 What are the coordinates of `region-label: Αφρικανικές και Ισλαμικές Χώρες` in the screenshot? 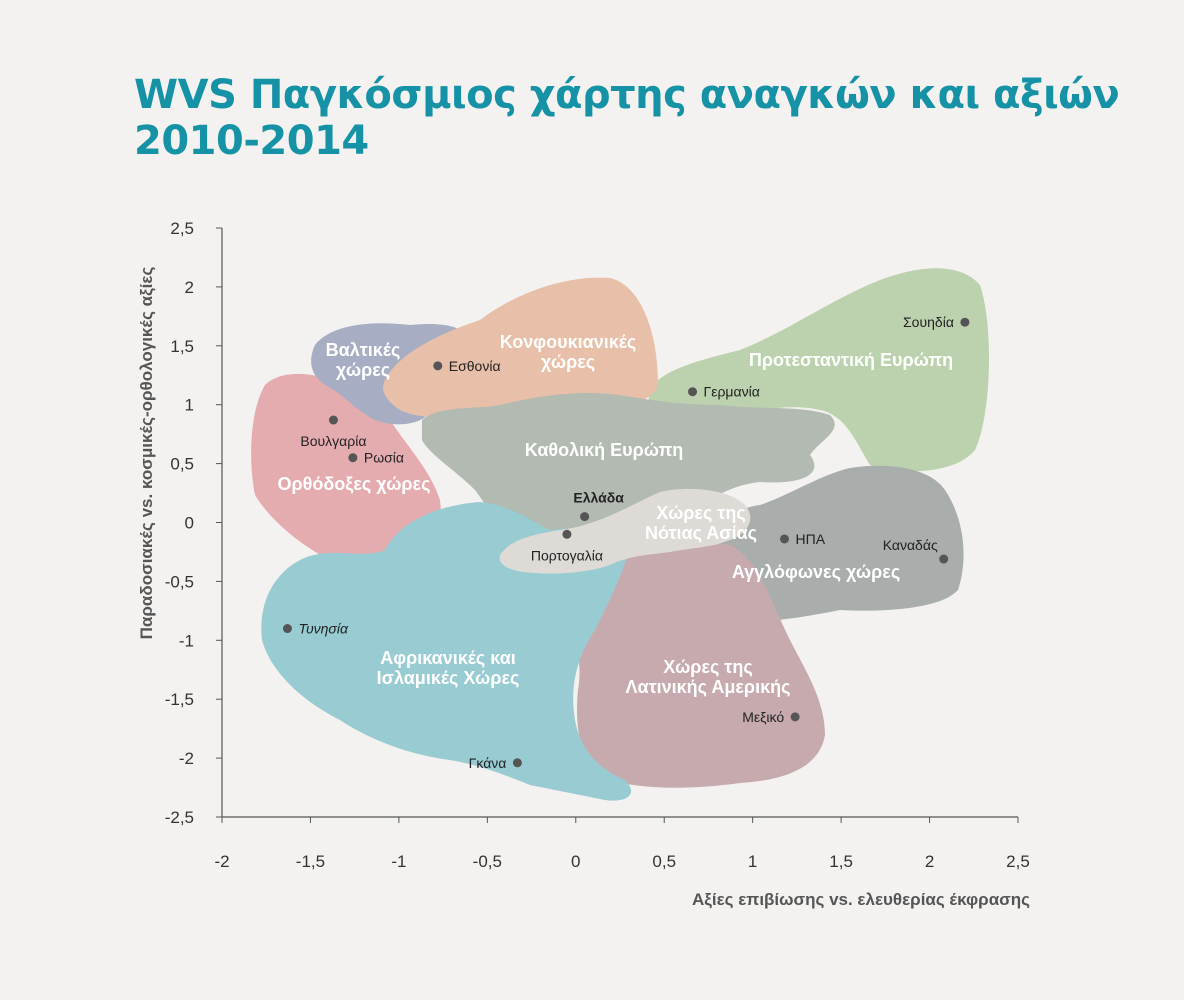 It's located at (448, 668).